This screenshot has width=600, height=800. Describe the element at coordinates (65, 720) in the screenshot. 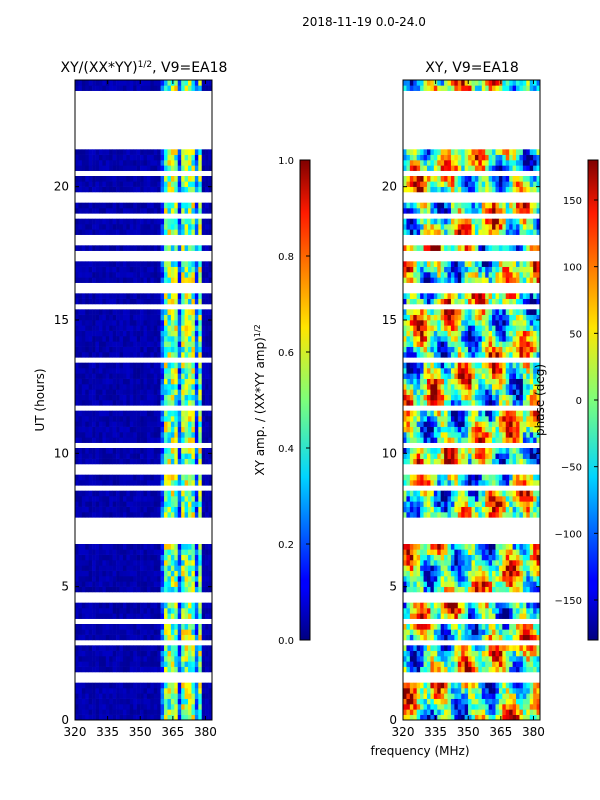

I see `y-tick-label: 0` at that location.